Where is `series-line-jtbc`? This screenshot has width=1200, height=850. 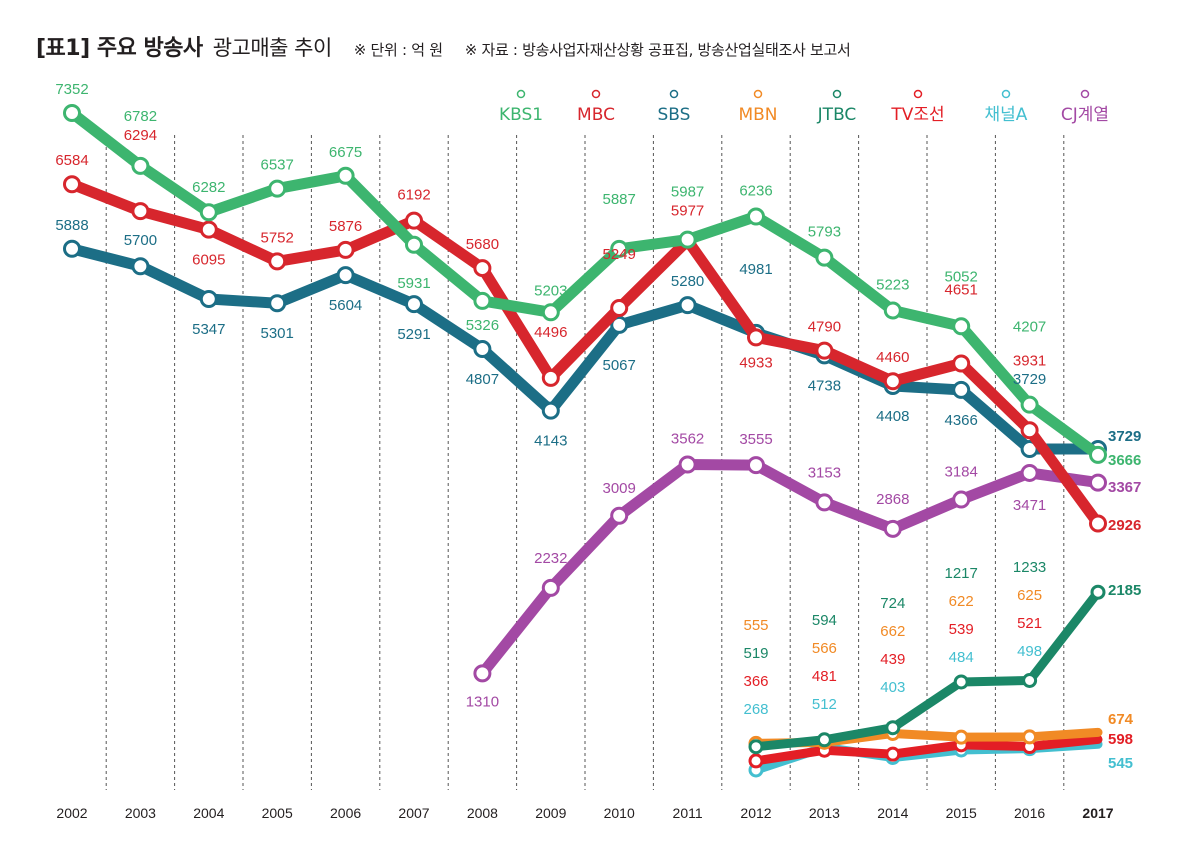
series-line-jtbc is located at coordinates (927, 669).